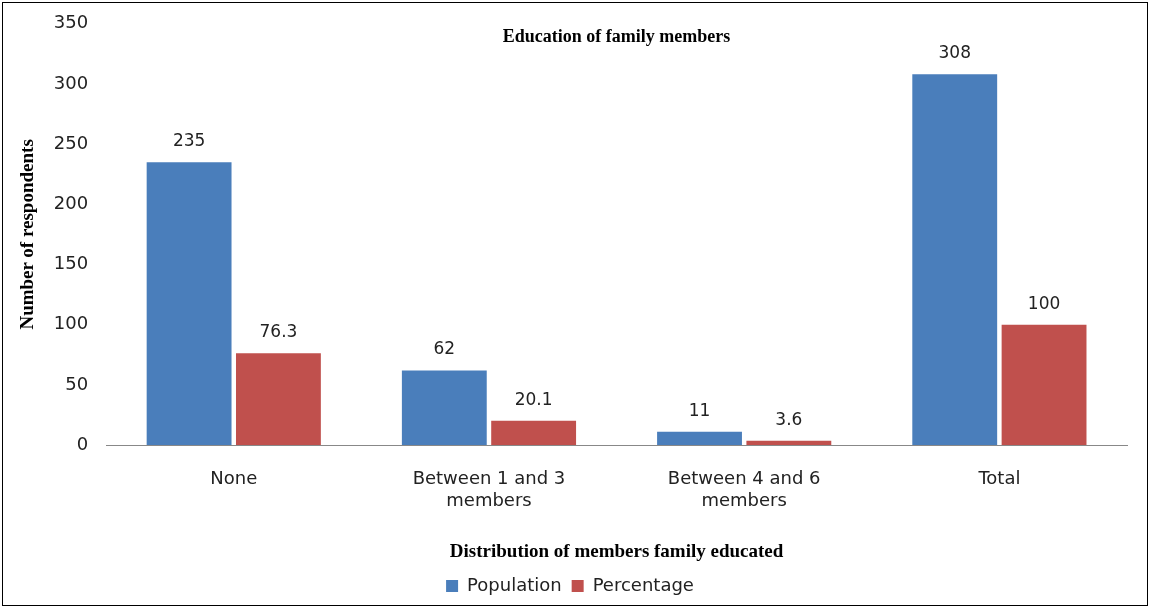 The image size is (1152, 610). What do you see at coordinates (189, 140) in the screenshot?
I see `data-label: 235` at bounding box center [189, 140].